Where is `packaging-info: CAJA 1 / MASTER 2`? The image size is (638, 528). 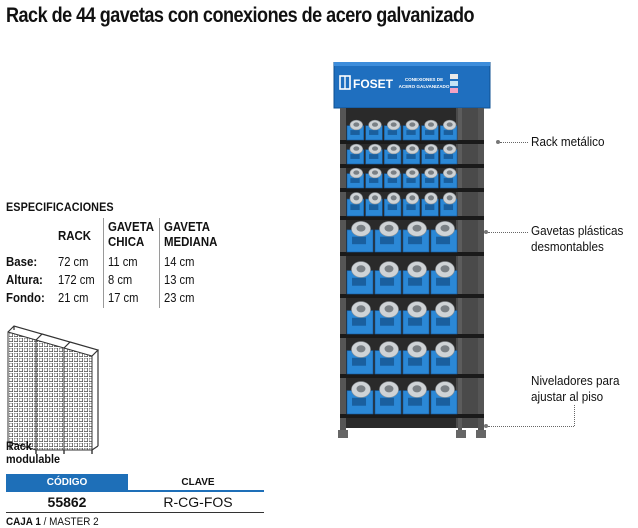 packaging-info: CAJA 1 / MASTER 2 is located at coordinates (52, 522).